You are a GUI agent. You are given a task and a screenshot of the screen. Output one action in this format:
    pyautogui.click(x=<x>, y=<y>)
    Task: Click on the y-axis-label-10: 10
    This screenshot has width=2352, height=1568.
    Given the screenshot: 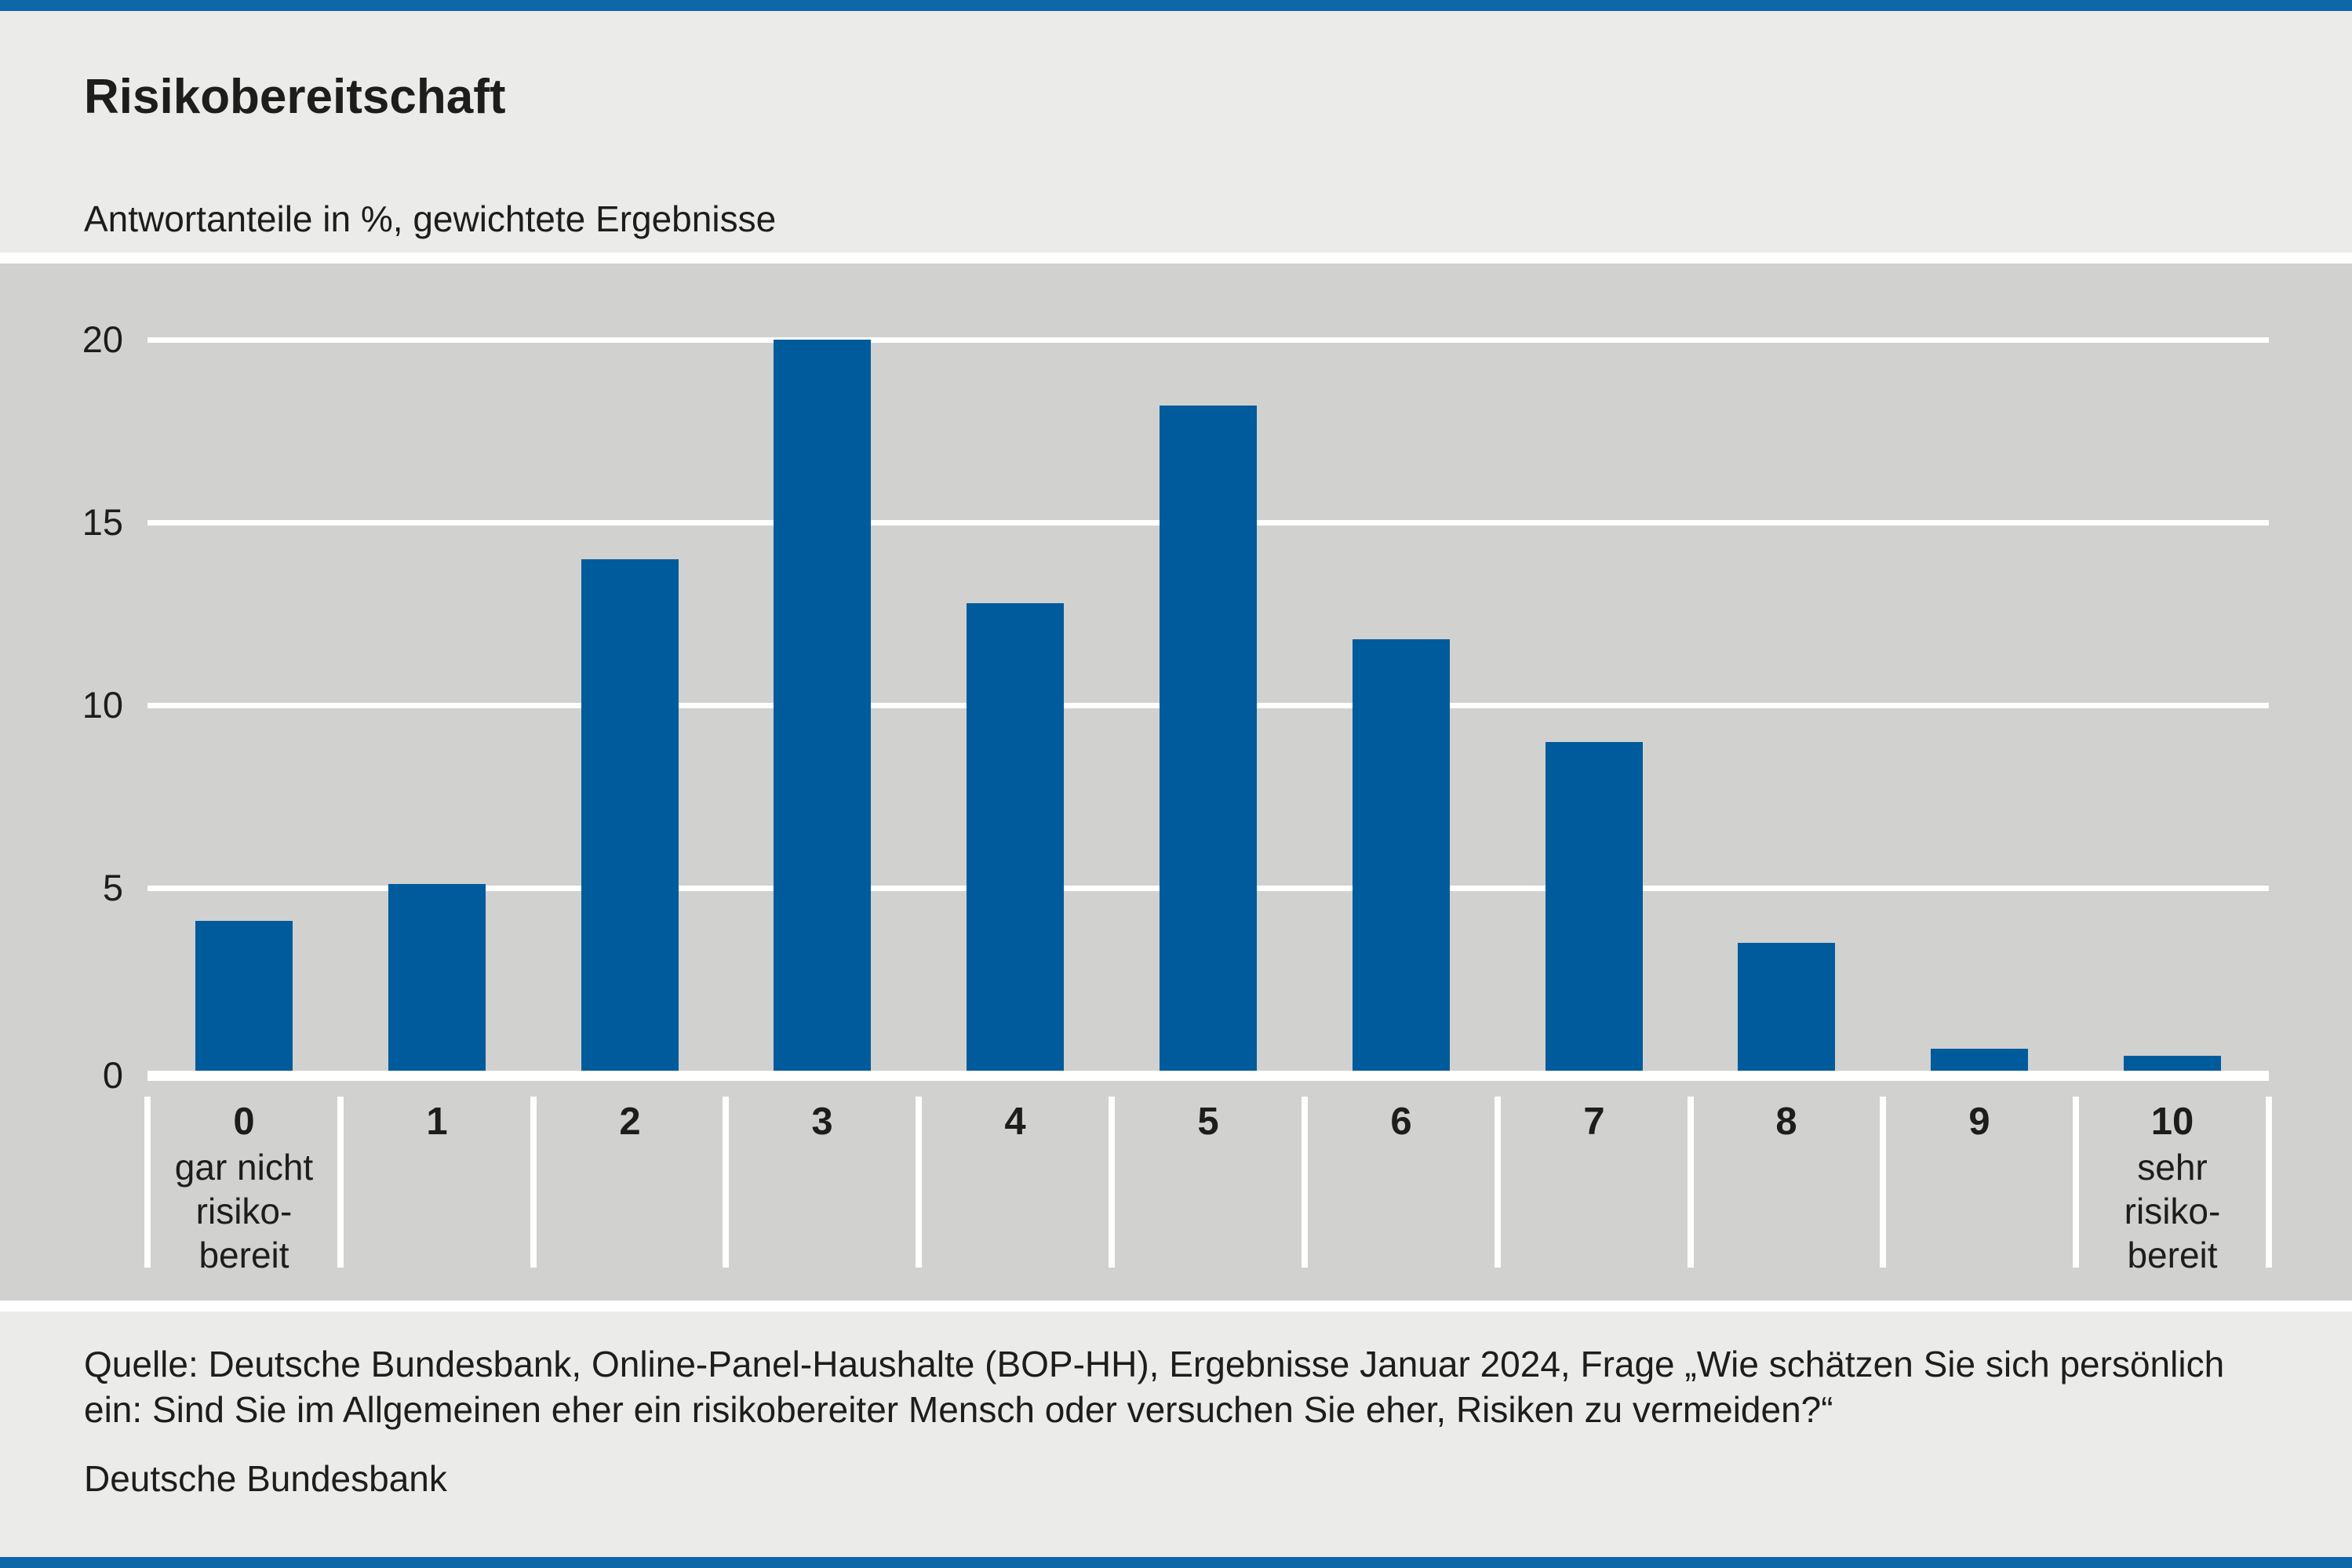 What is the action you would take?
    pyautogui.click(x=103, y=705)
    